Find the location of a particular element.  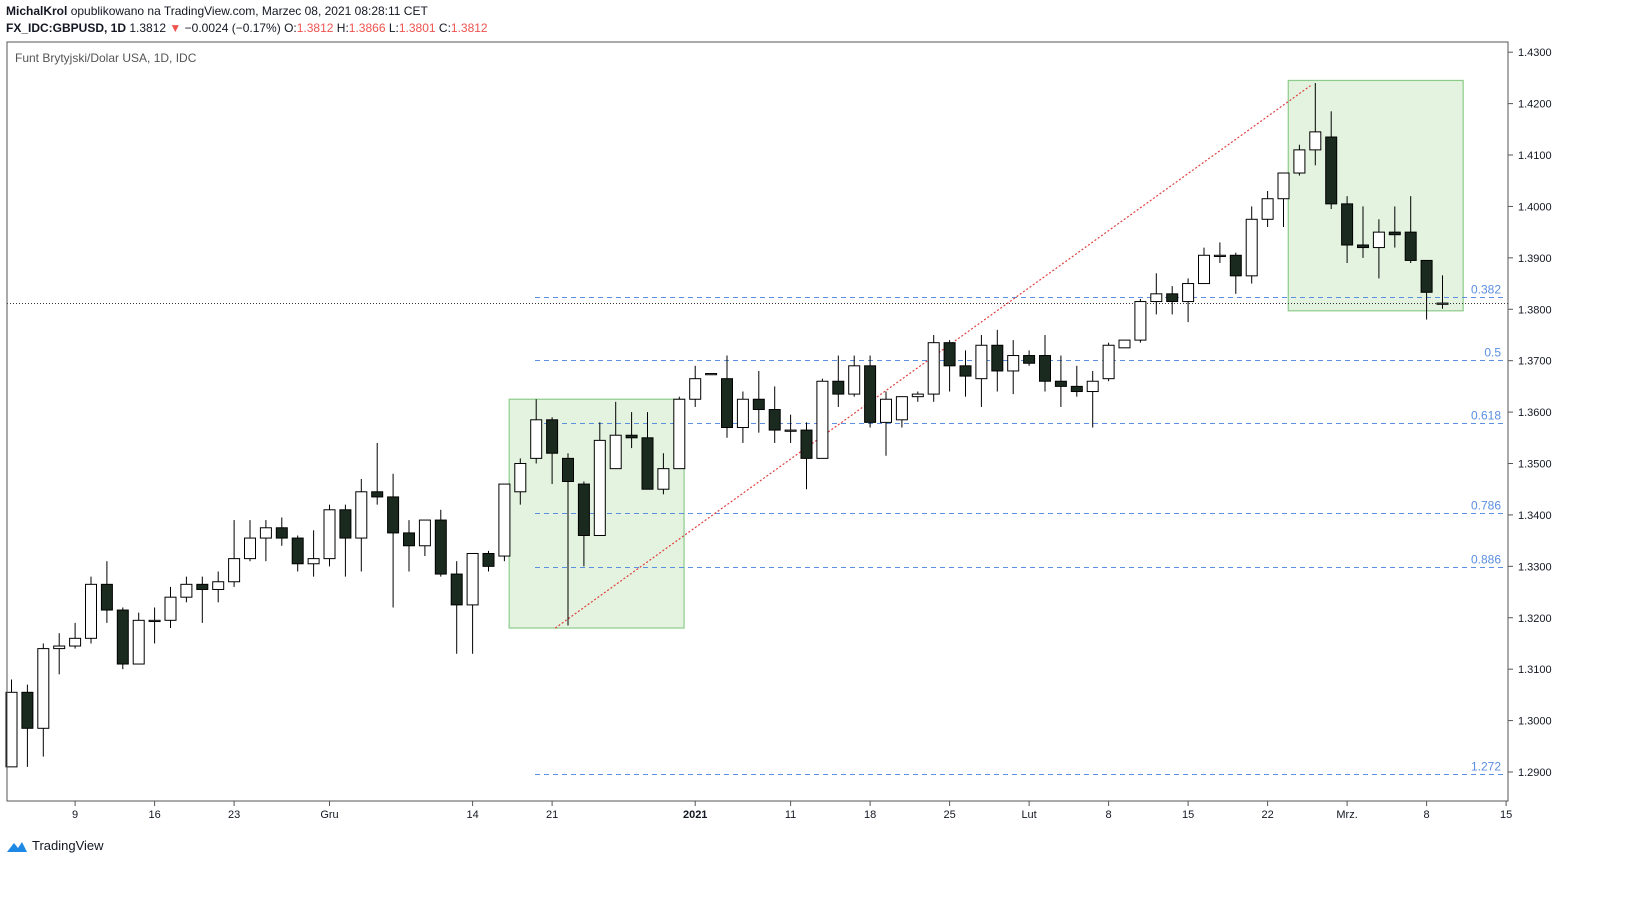

x-tick-label: 15 is located at coordinates (1188, 815).